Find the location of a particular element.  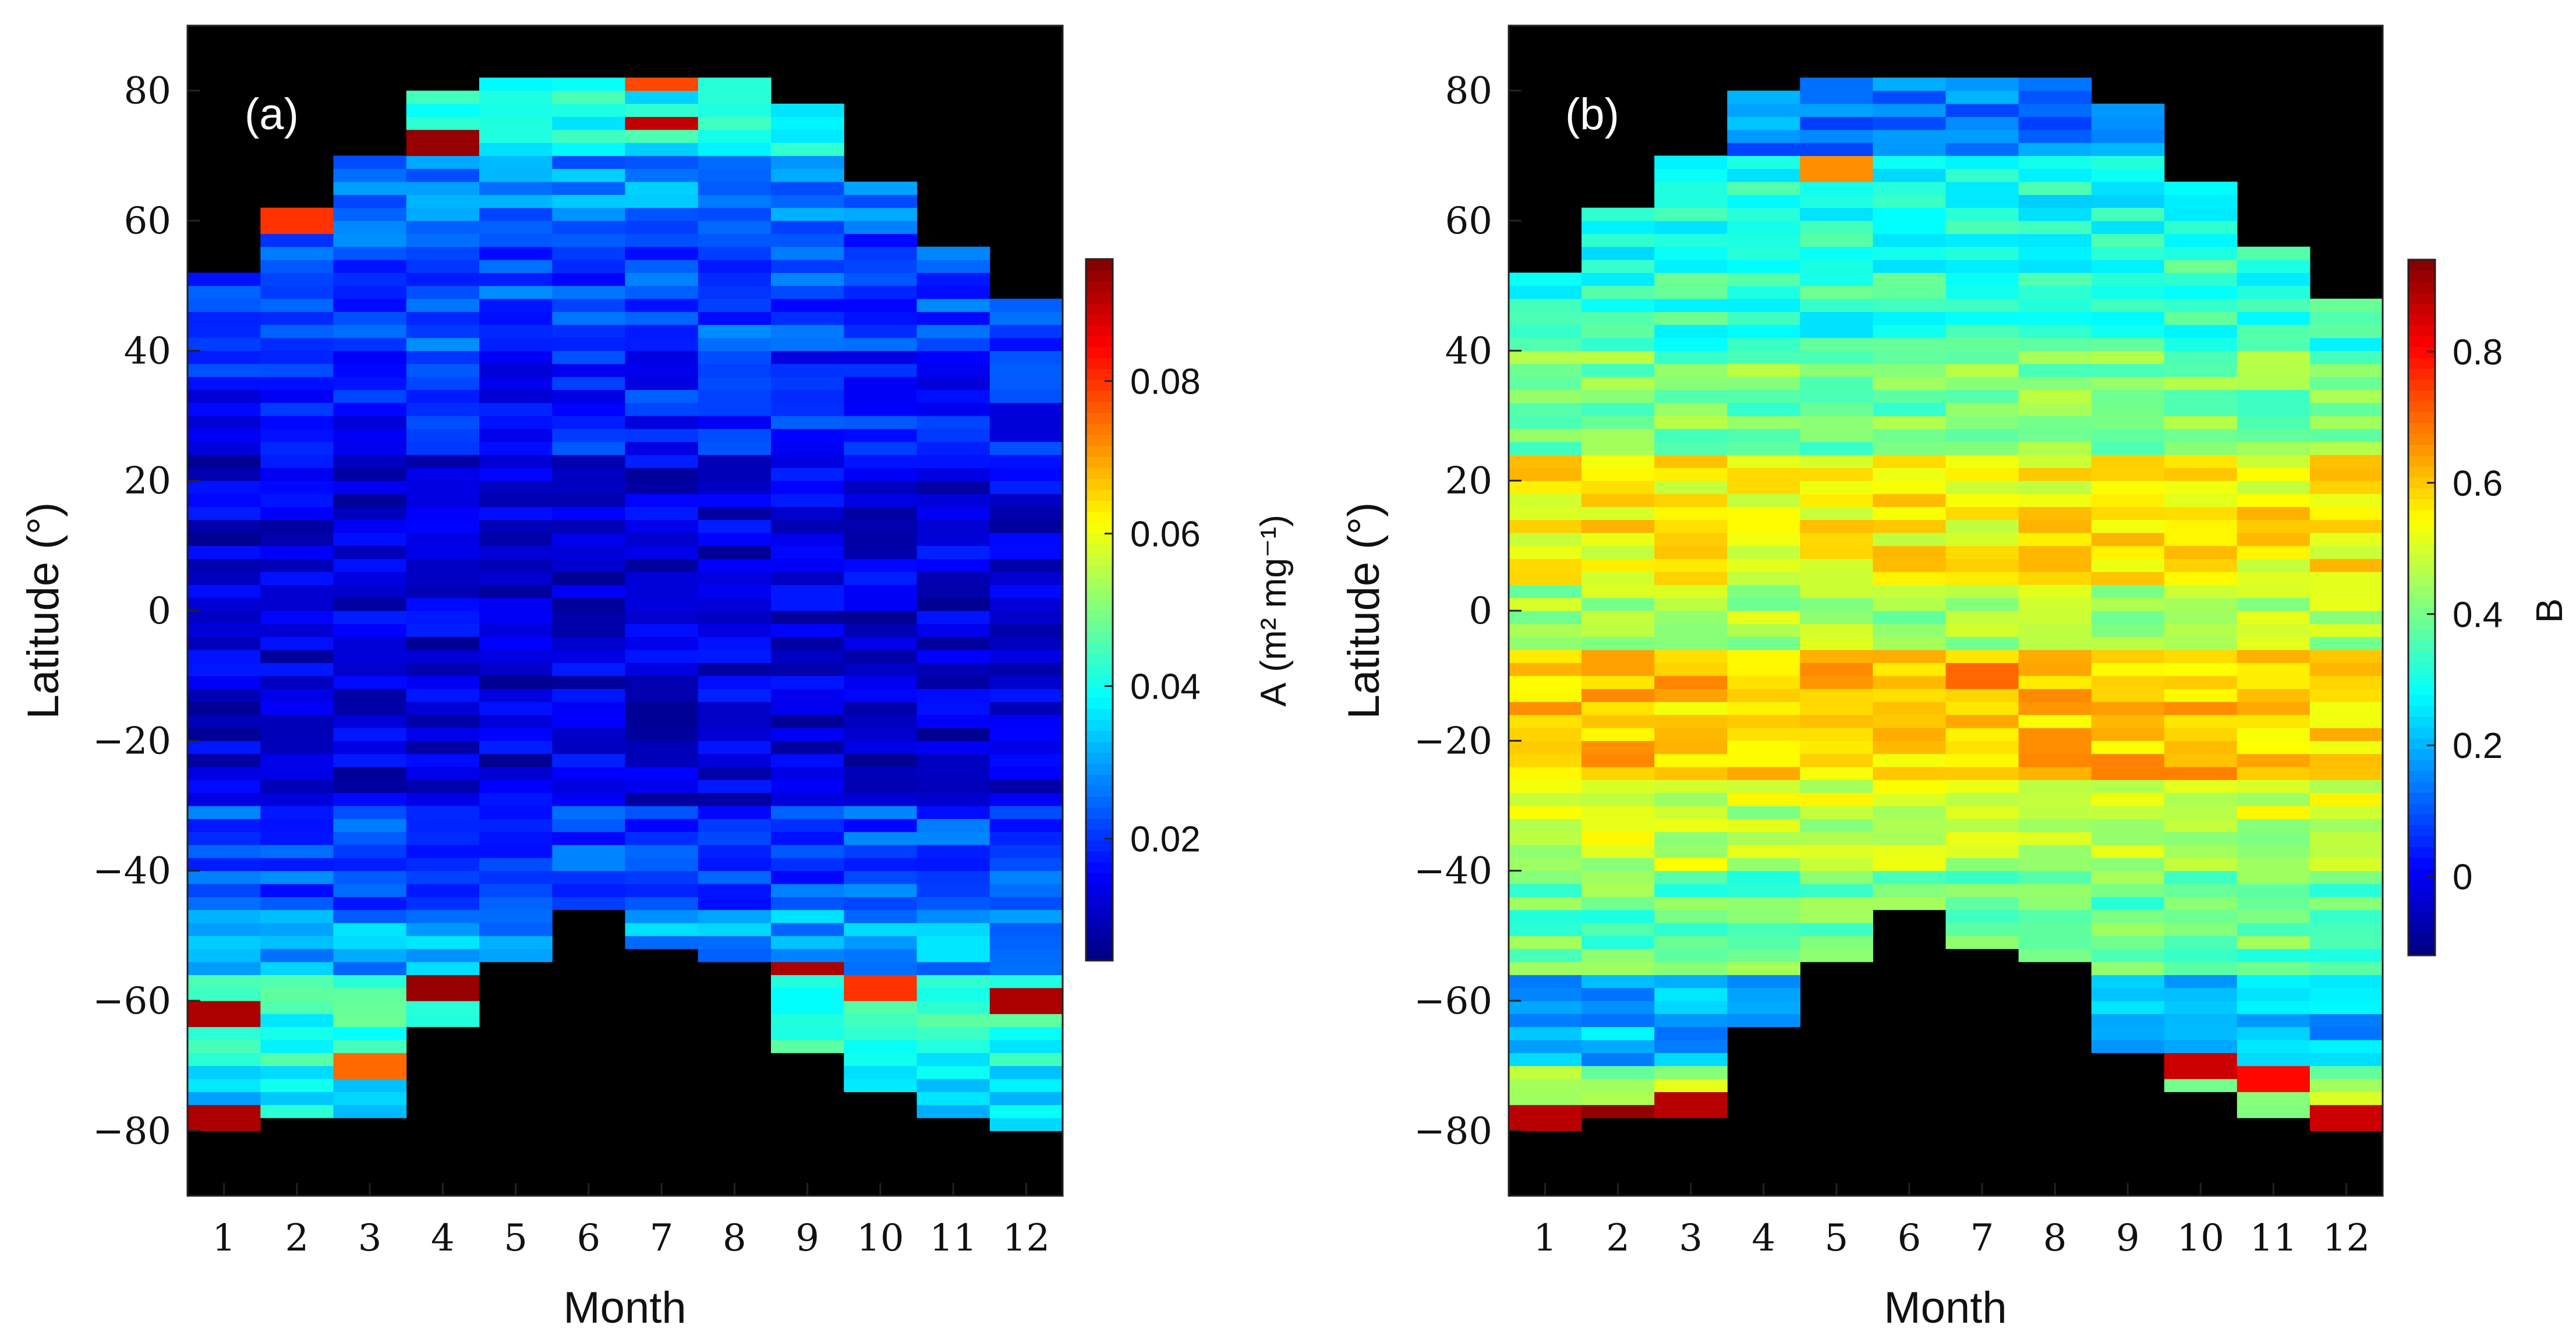

x-tick-label: 9 is located at coordinates (807, 1238).